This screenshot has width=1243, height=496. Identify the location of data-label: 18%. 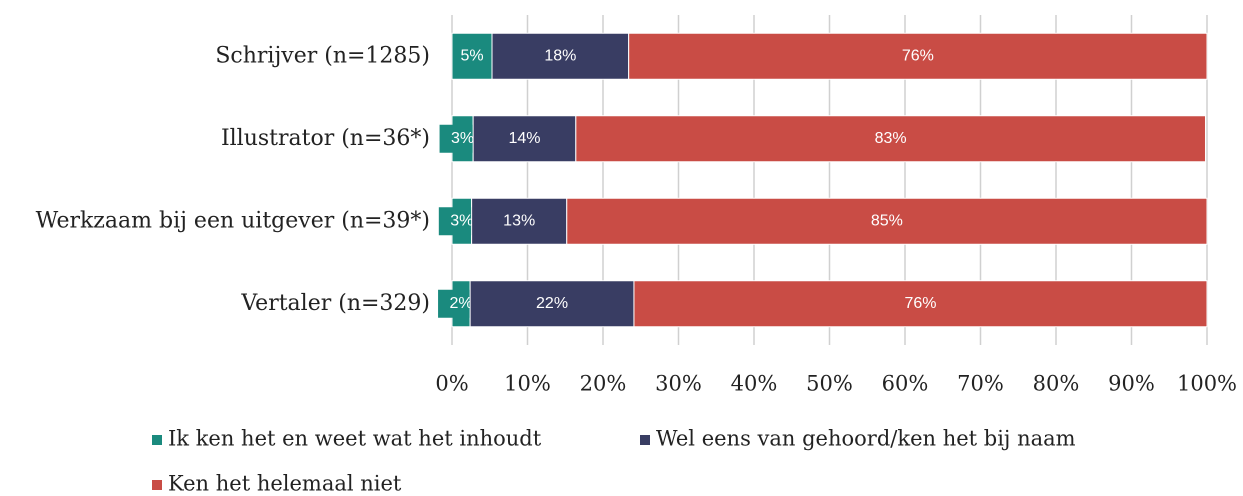
(560, 55).